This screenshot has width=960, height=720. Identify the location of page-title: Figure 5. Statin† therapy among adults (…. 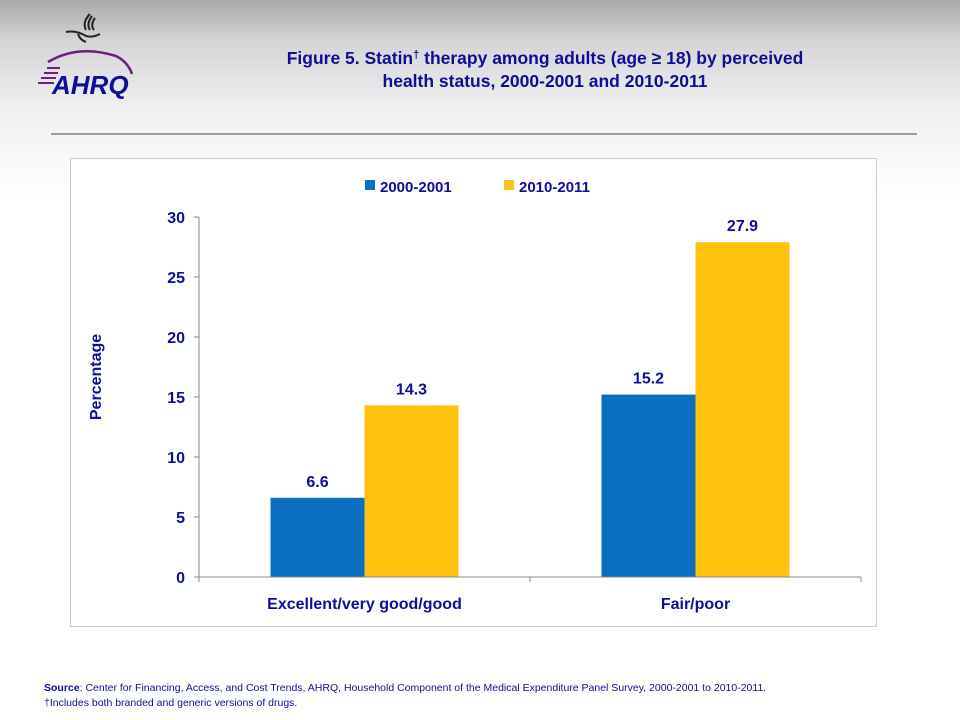
(545, 70).